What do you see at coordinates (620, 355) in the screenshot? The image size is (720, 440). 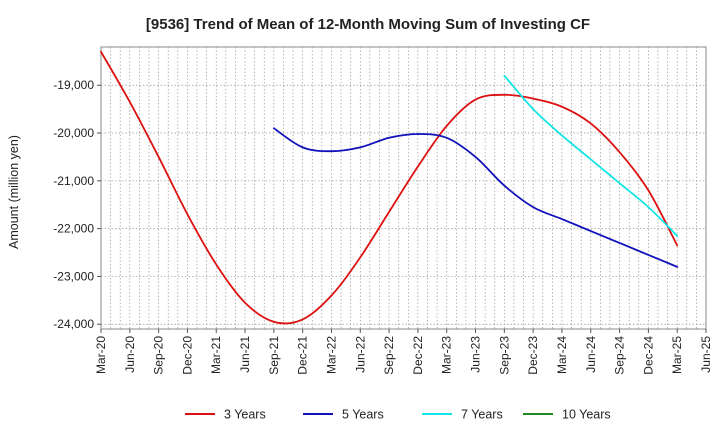 I see `x-tick-label: Sep-24` at bounding box center [620, 355].